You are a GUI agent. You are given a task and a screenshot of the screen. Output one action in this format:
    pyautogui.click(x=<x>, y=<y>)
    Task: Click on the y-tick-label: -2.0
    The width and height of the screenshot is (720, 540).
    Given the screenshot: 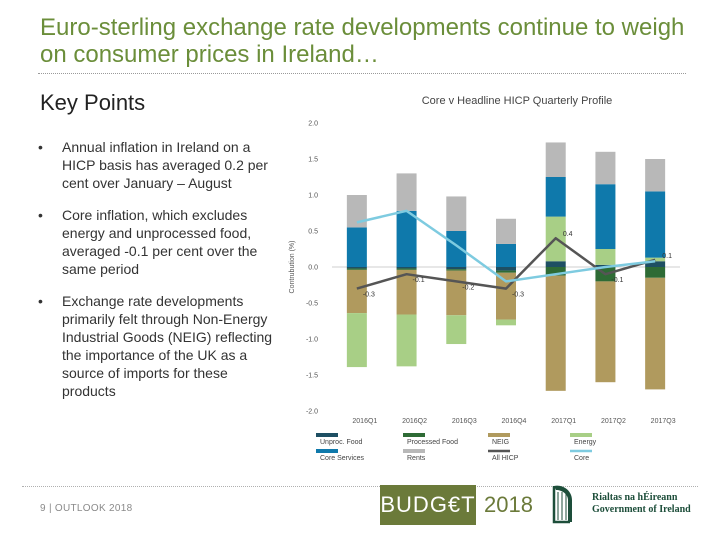 What is the action you would take?
    pyautogui.click(x=312, y=412)
    